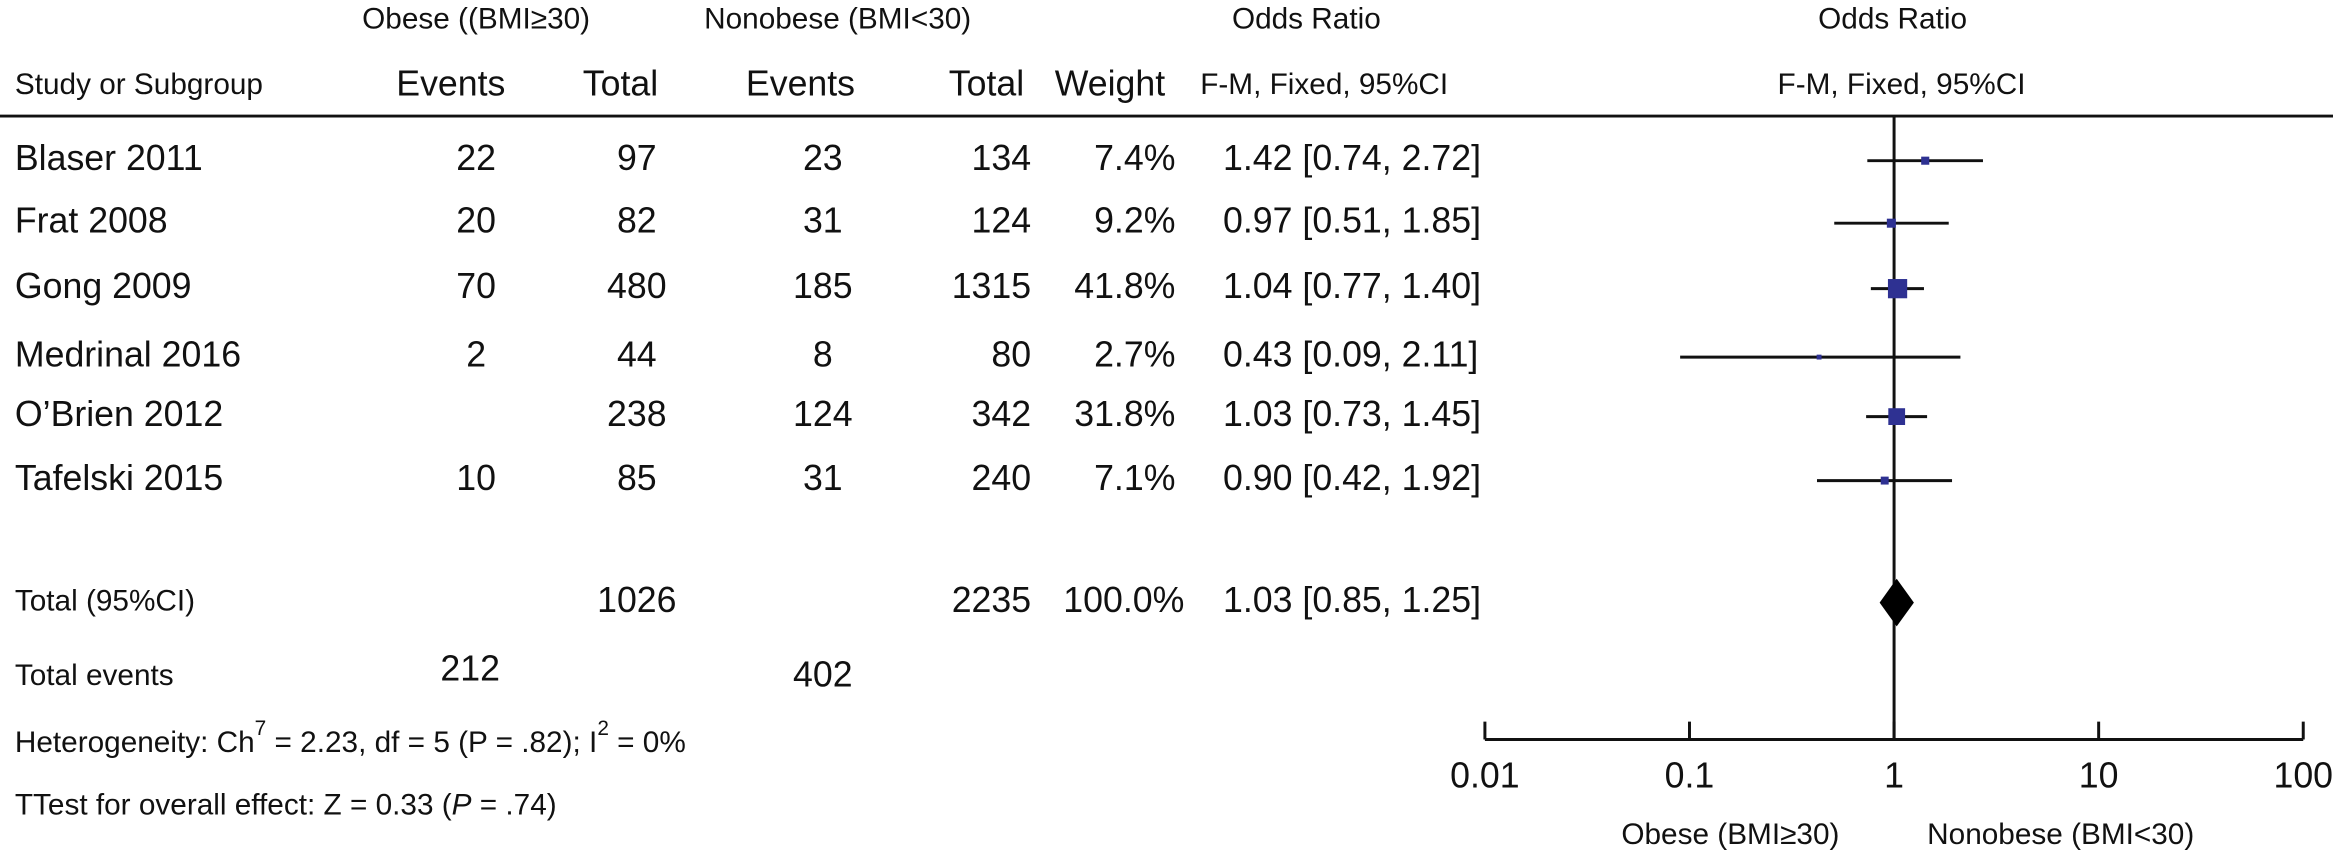 This screenshot has height=860, width=2333. Describe the element at coordinates (103, 286) in the screenshot. I see `study-name: Gong 2009` at that location.